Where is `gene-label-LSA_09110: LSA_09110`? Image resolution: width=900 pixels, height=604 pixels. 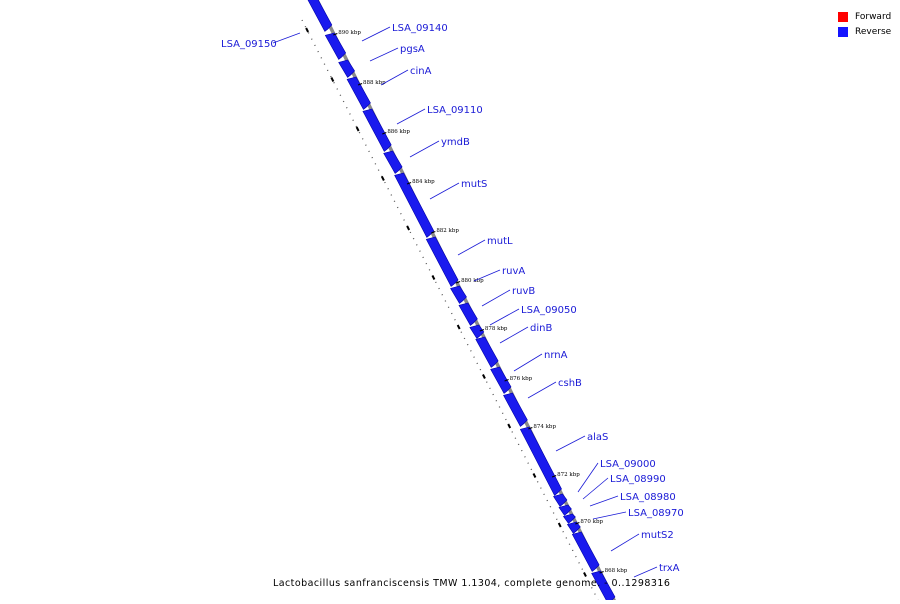
gene-label-LSA_09110: LSA_09110 is located at coordinates (455, 110).